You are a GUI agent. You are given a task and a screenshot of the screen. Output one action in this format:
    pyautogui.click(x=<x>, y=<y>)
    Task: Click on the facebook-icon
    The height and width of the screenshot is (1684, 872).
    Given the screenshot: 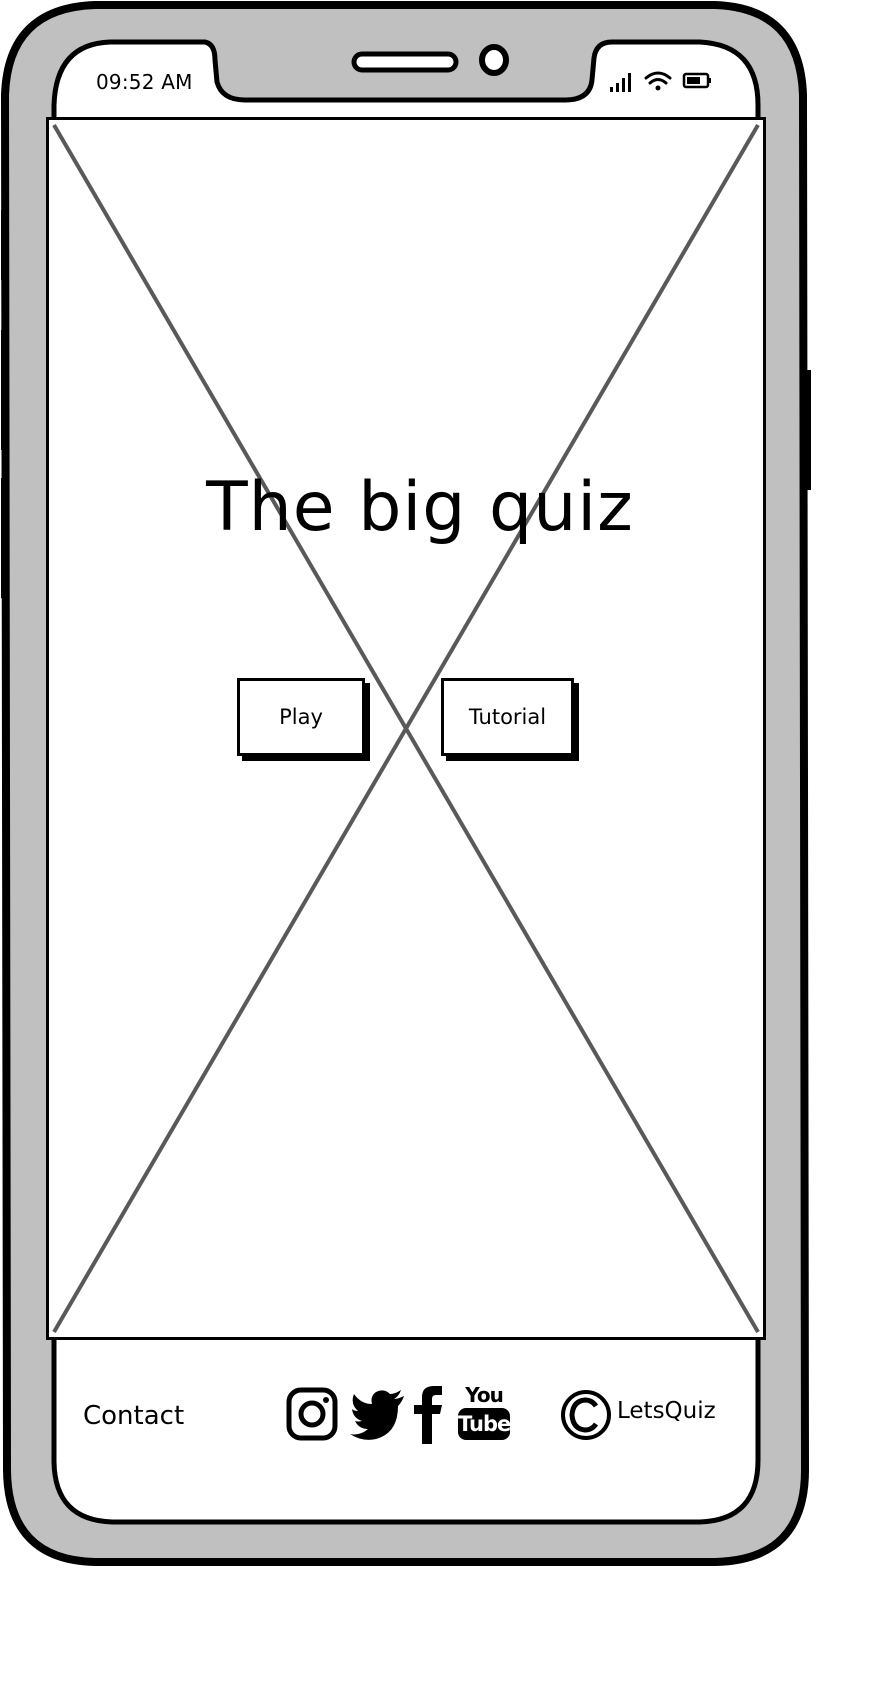 What is the action you would take?
    pyautogui.click(x=428, y=1415)
    